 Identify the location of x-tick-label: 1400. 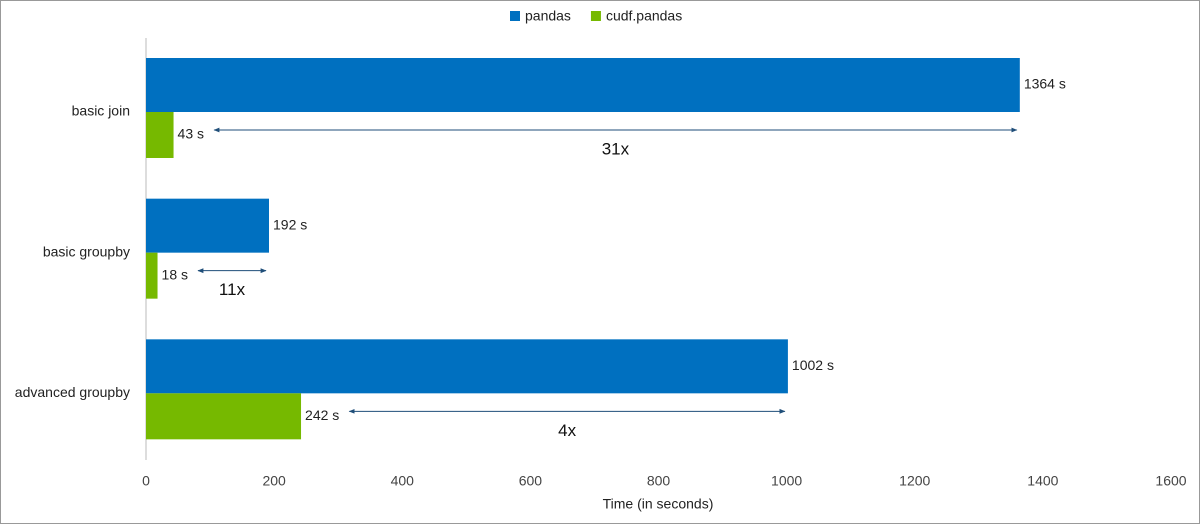
(1042, 481).